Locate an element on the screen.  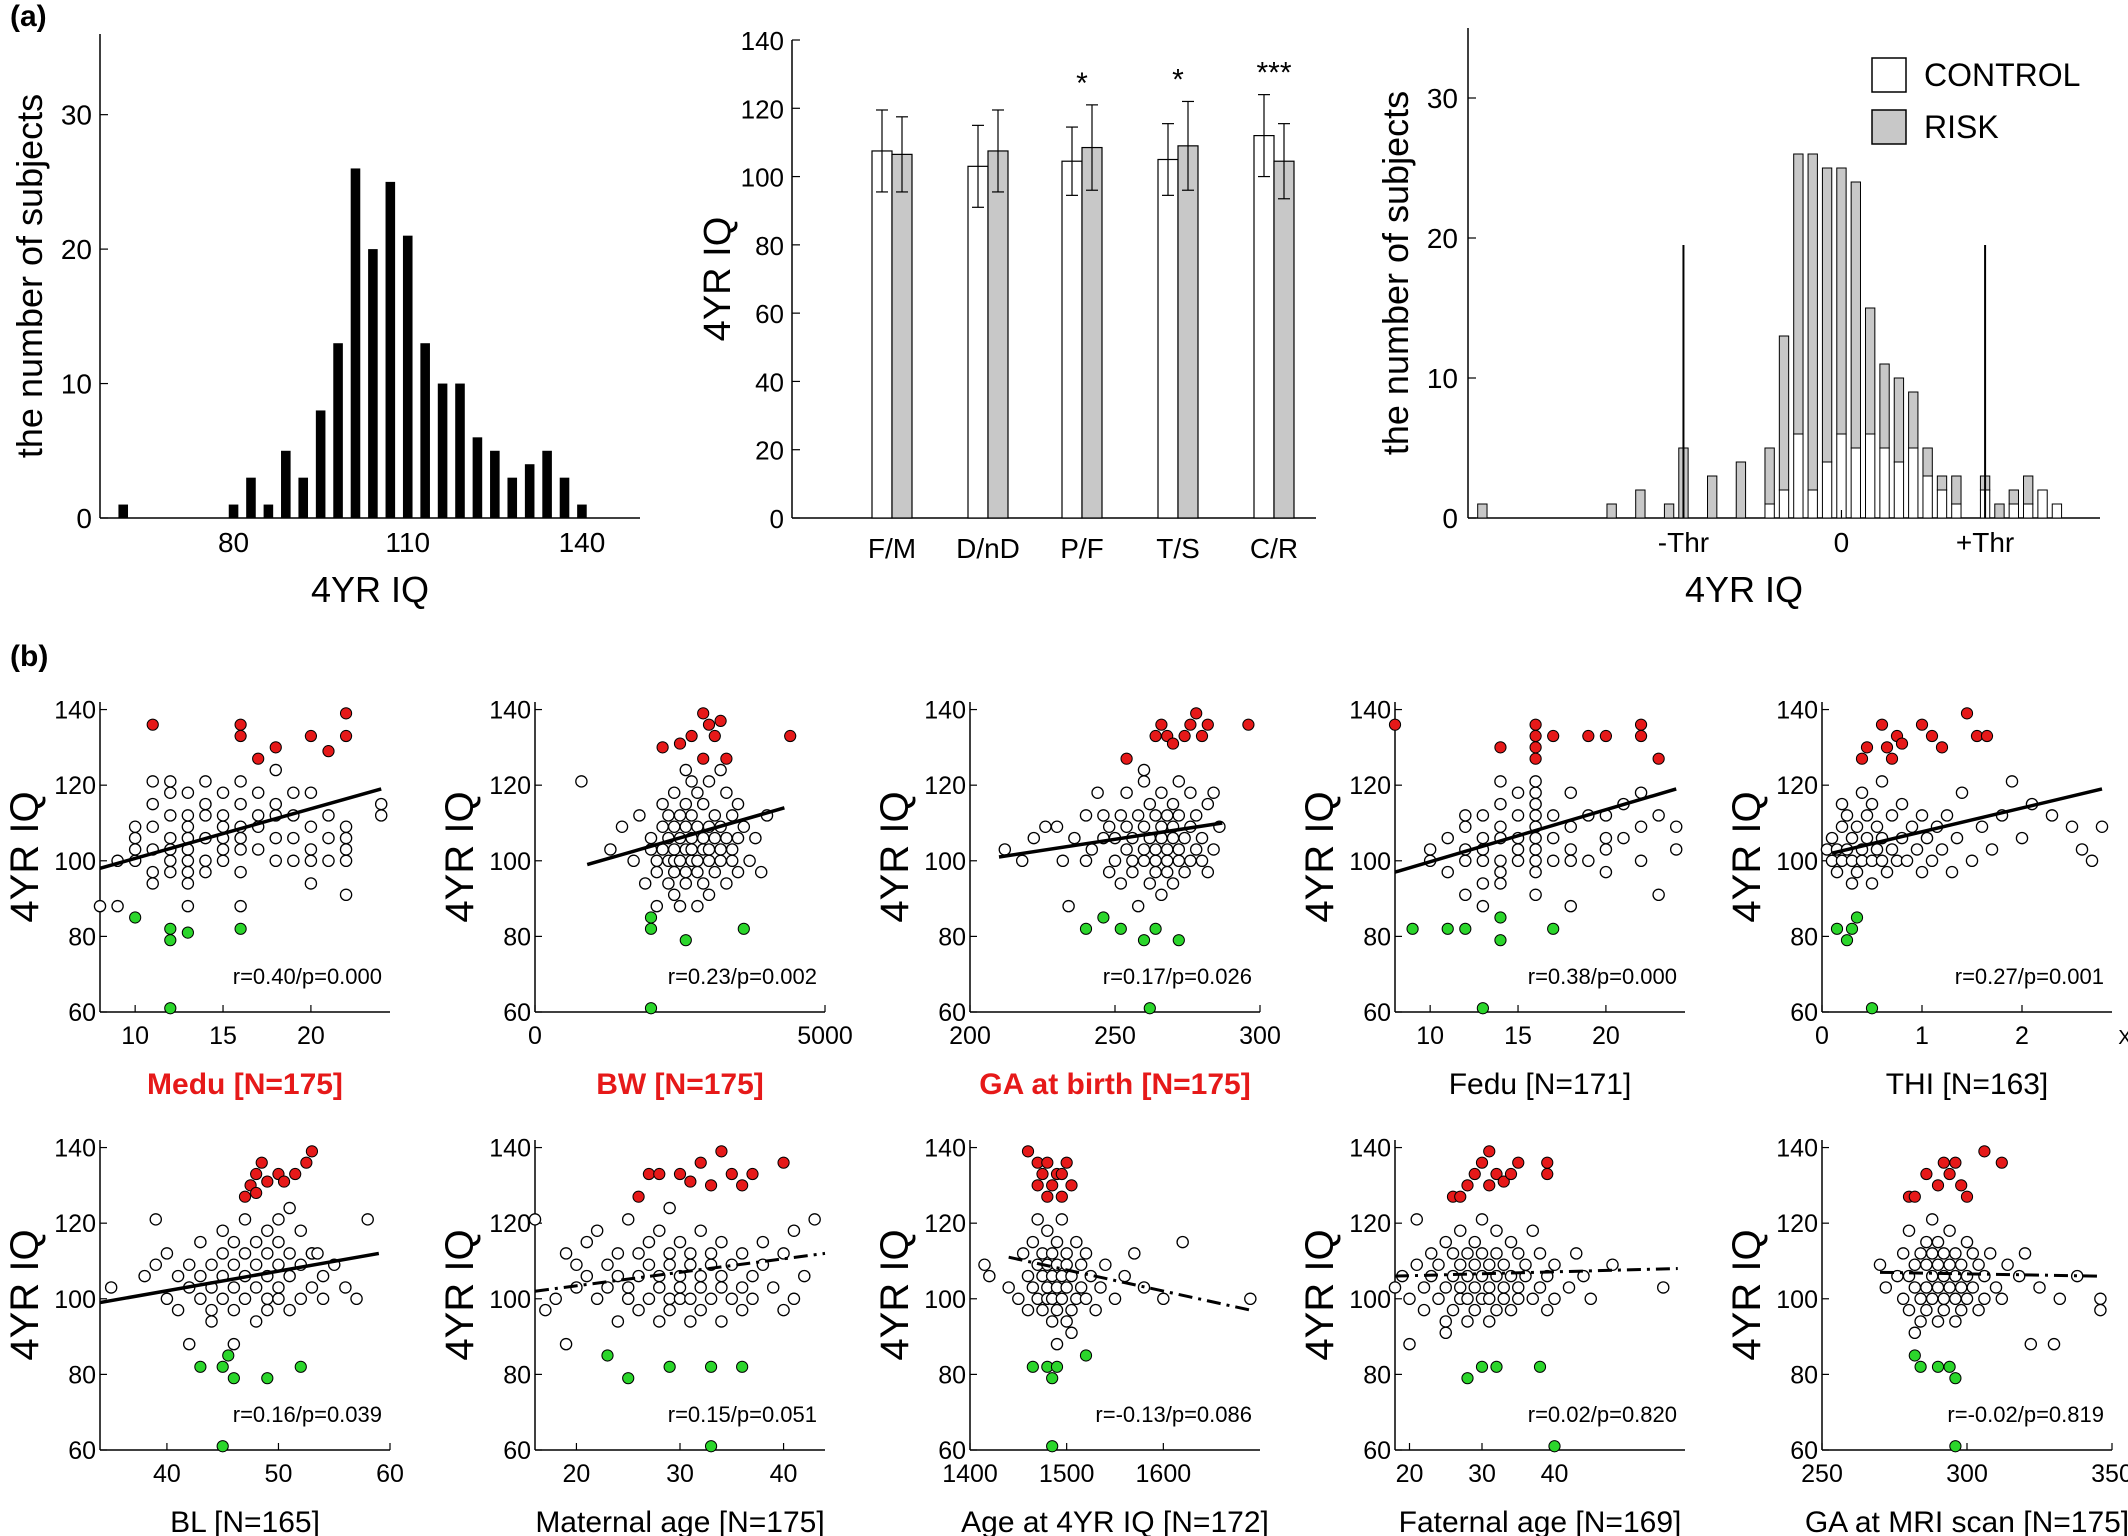
y-tick-label: 20 is located at coordinates (769, 451).